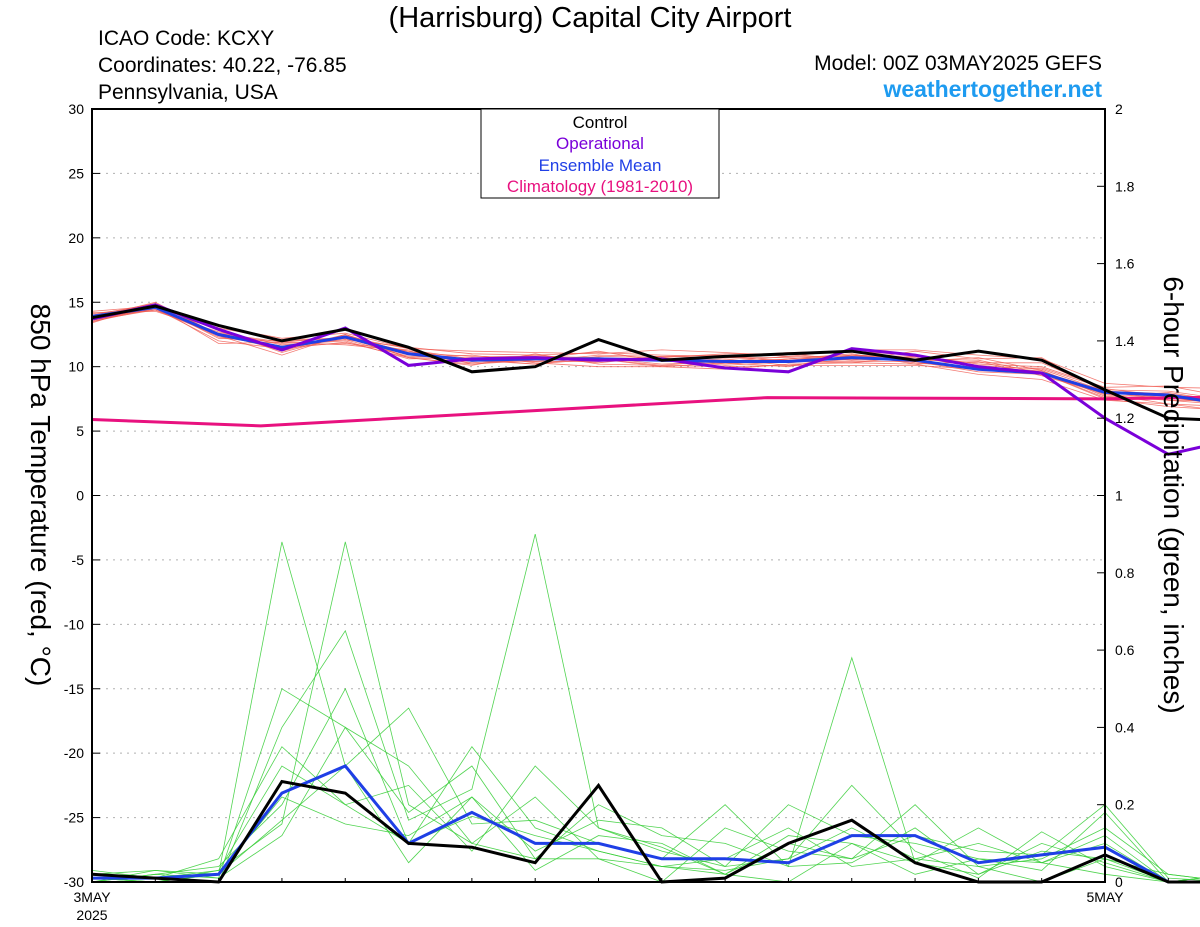  I want to click on y-tick-label: 10, so click(76, 367).